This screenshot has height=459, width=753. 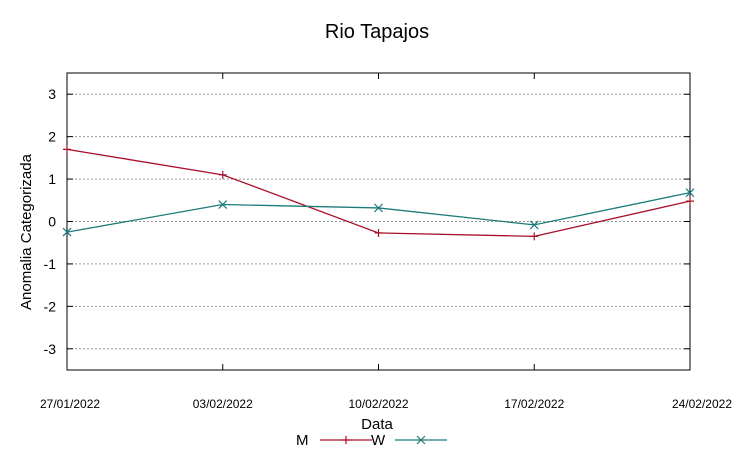 What do you see at coordinates (52, 94) in the screenshot?
I see `y-tick-label: 3` at bounding box center [52, 94].